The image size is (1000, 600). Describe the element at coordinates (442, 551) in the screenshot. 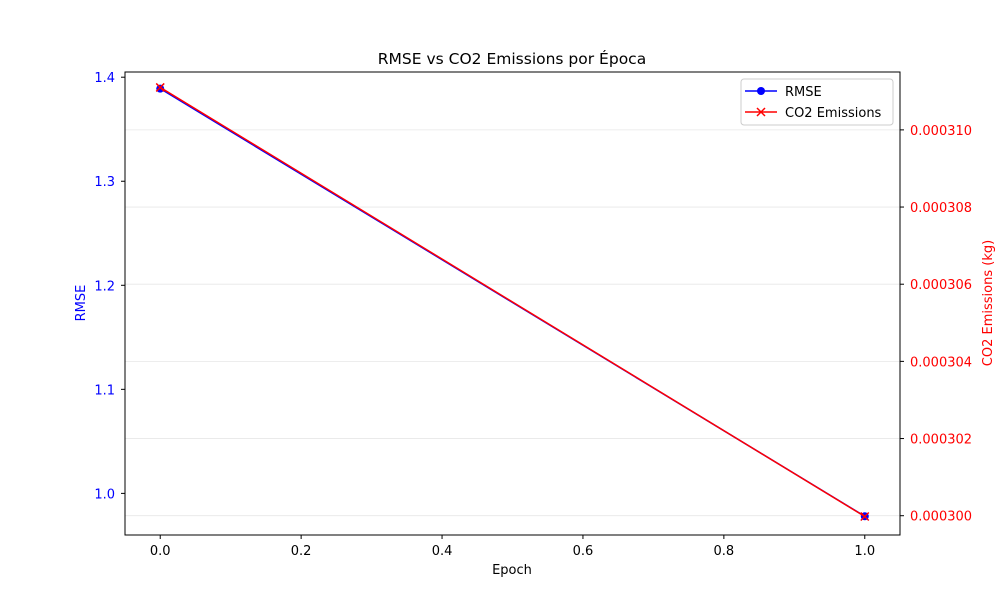

I see `x-tick-label: 0.4` at that location.